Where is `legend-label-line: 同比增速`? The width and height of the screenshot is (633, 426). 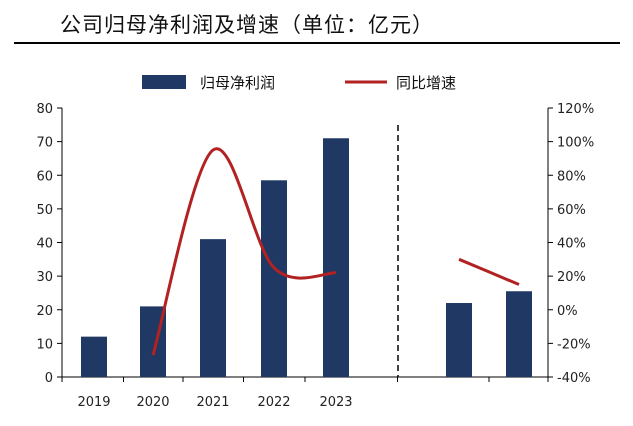
legend-label-line: 同比增速 is located at coordinates (426, 83).